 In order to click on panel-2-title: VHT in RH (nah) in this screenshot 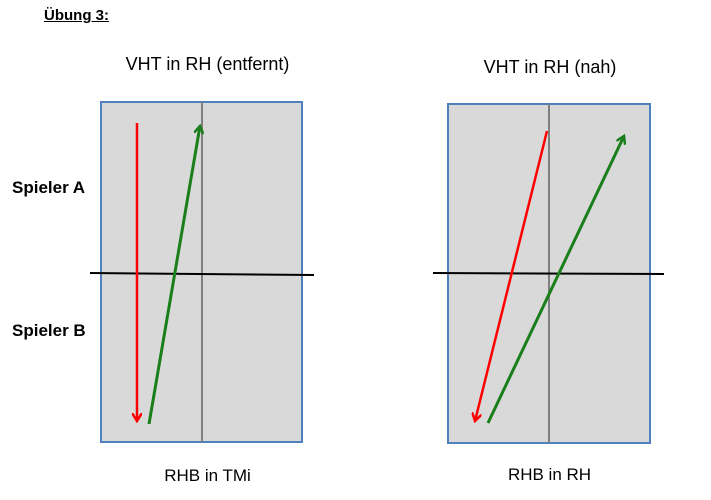, I will do `click(550, 67)`.